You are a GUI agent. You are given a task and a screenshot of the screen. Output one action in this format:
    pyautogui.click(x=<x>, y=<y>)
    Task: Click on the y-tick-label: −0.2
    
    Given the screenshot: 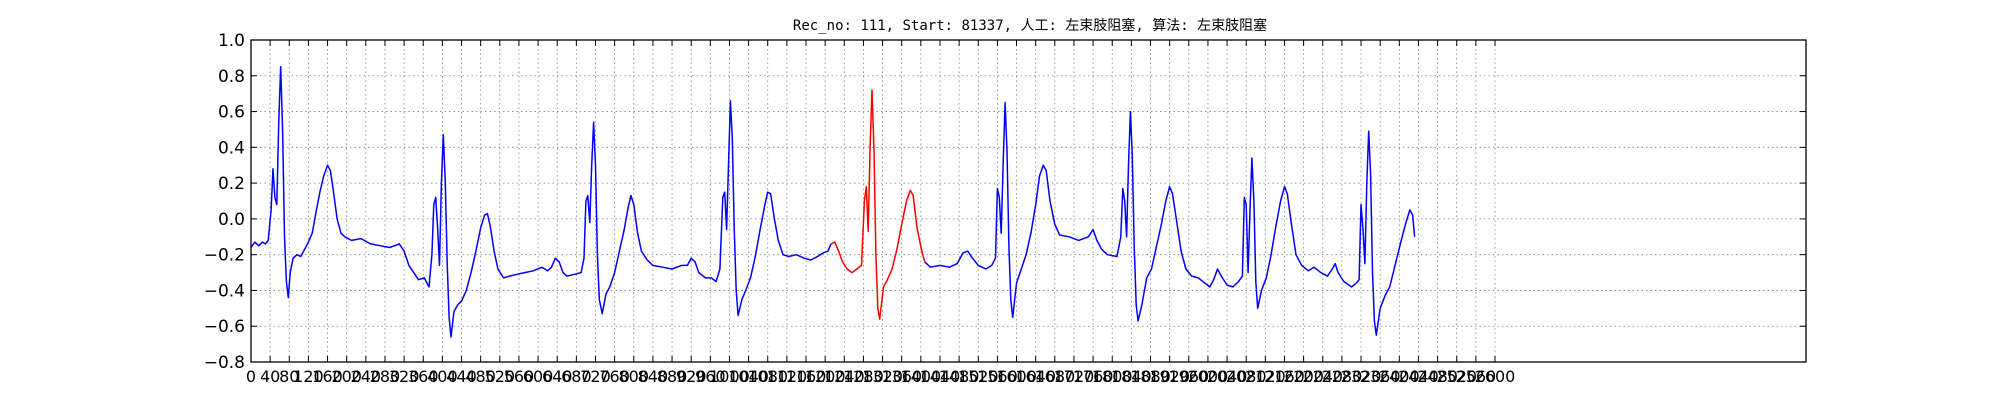 What is the action you would take?
    pyautogui.click(x=224, y=256)
    